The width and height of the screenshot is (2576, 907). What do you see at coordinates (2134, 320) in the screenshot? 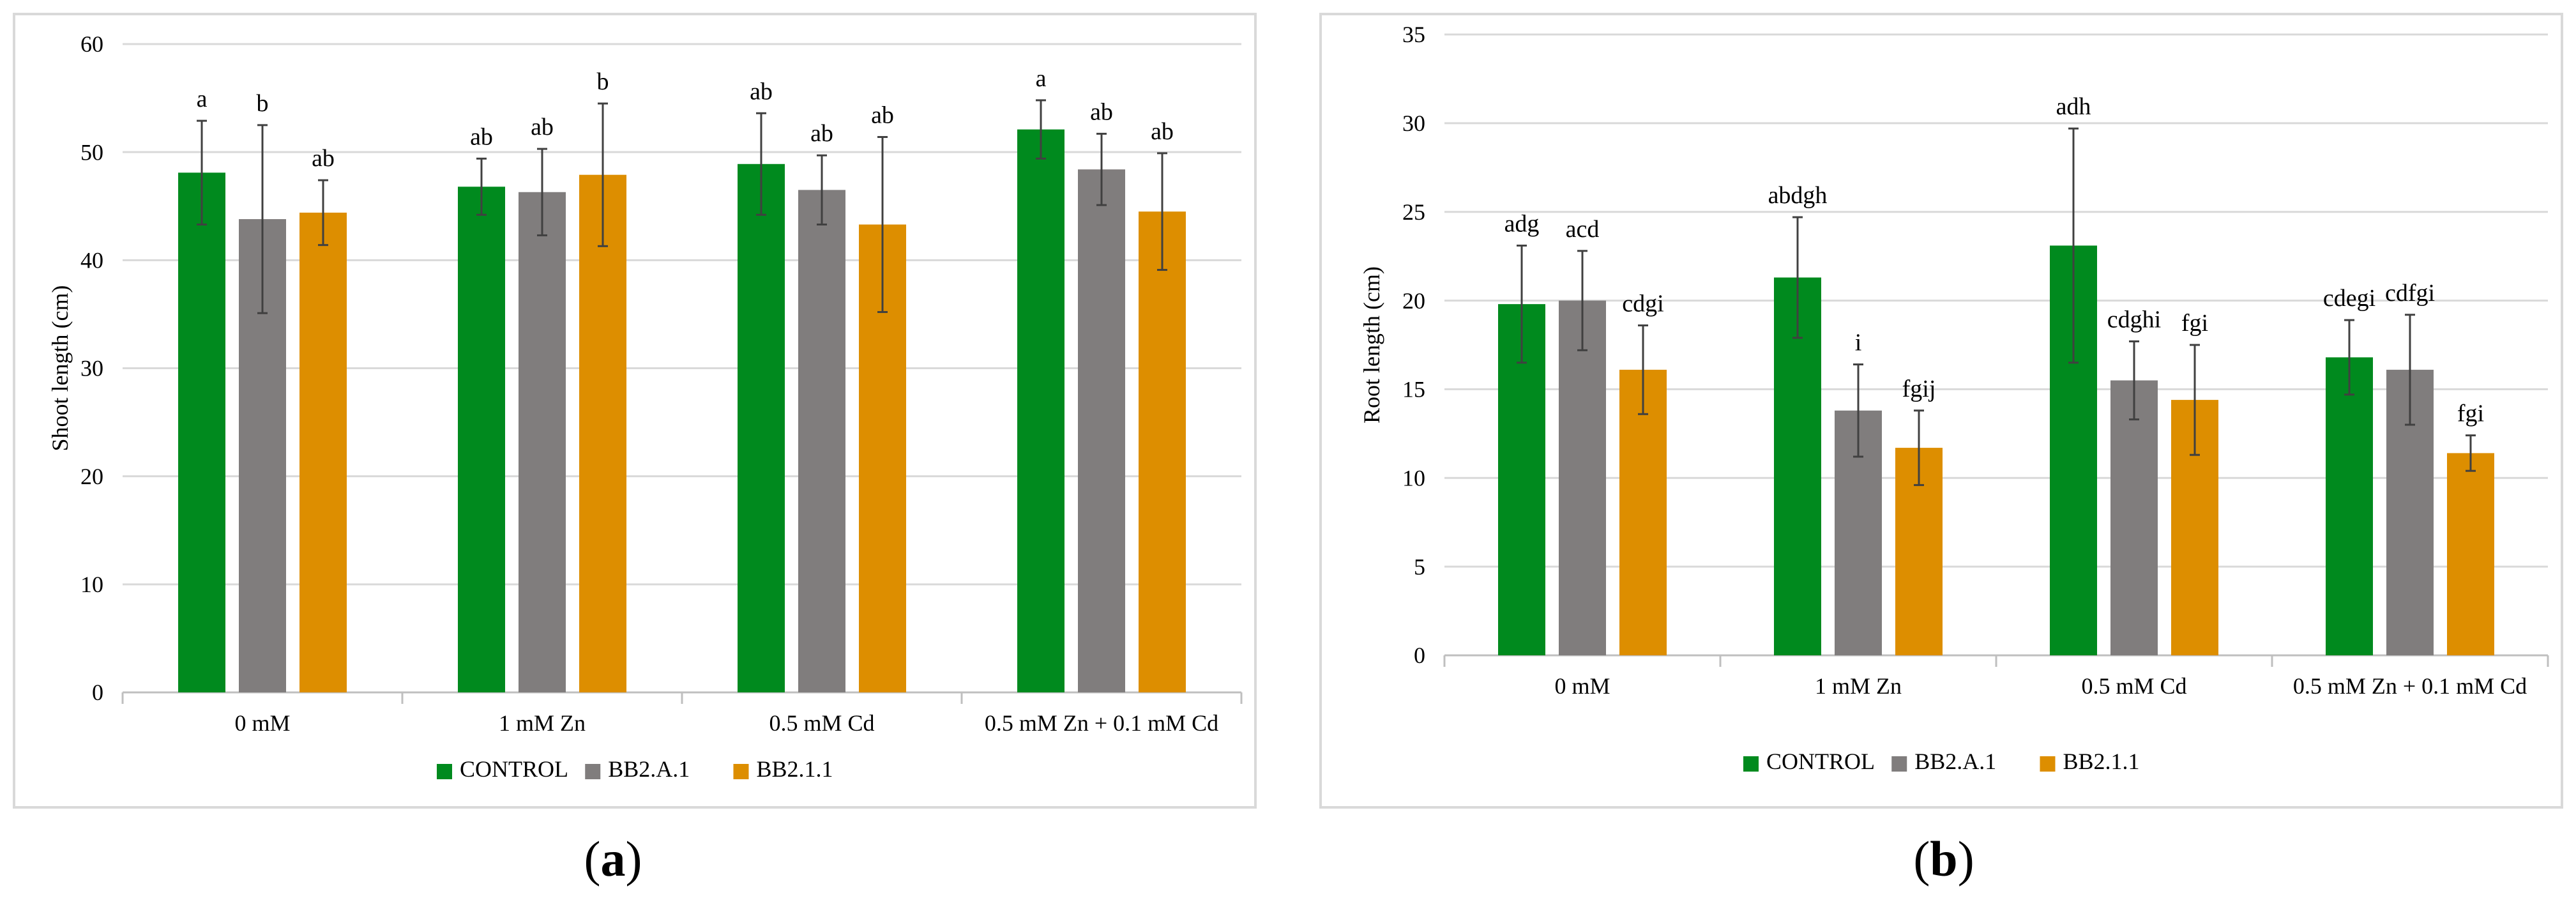
I see `significance-label: cdghi` at bounding box center [2134, 320].